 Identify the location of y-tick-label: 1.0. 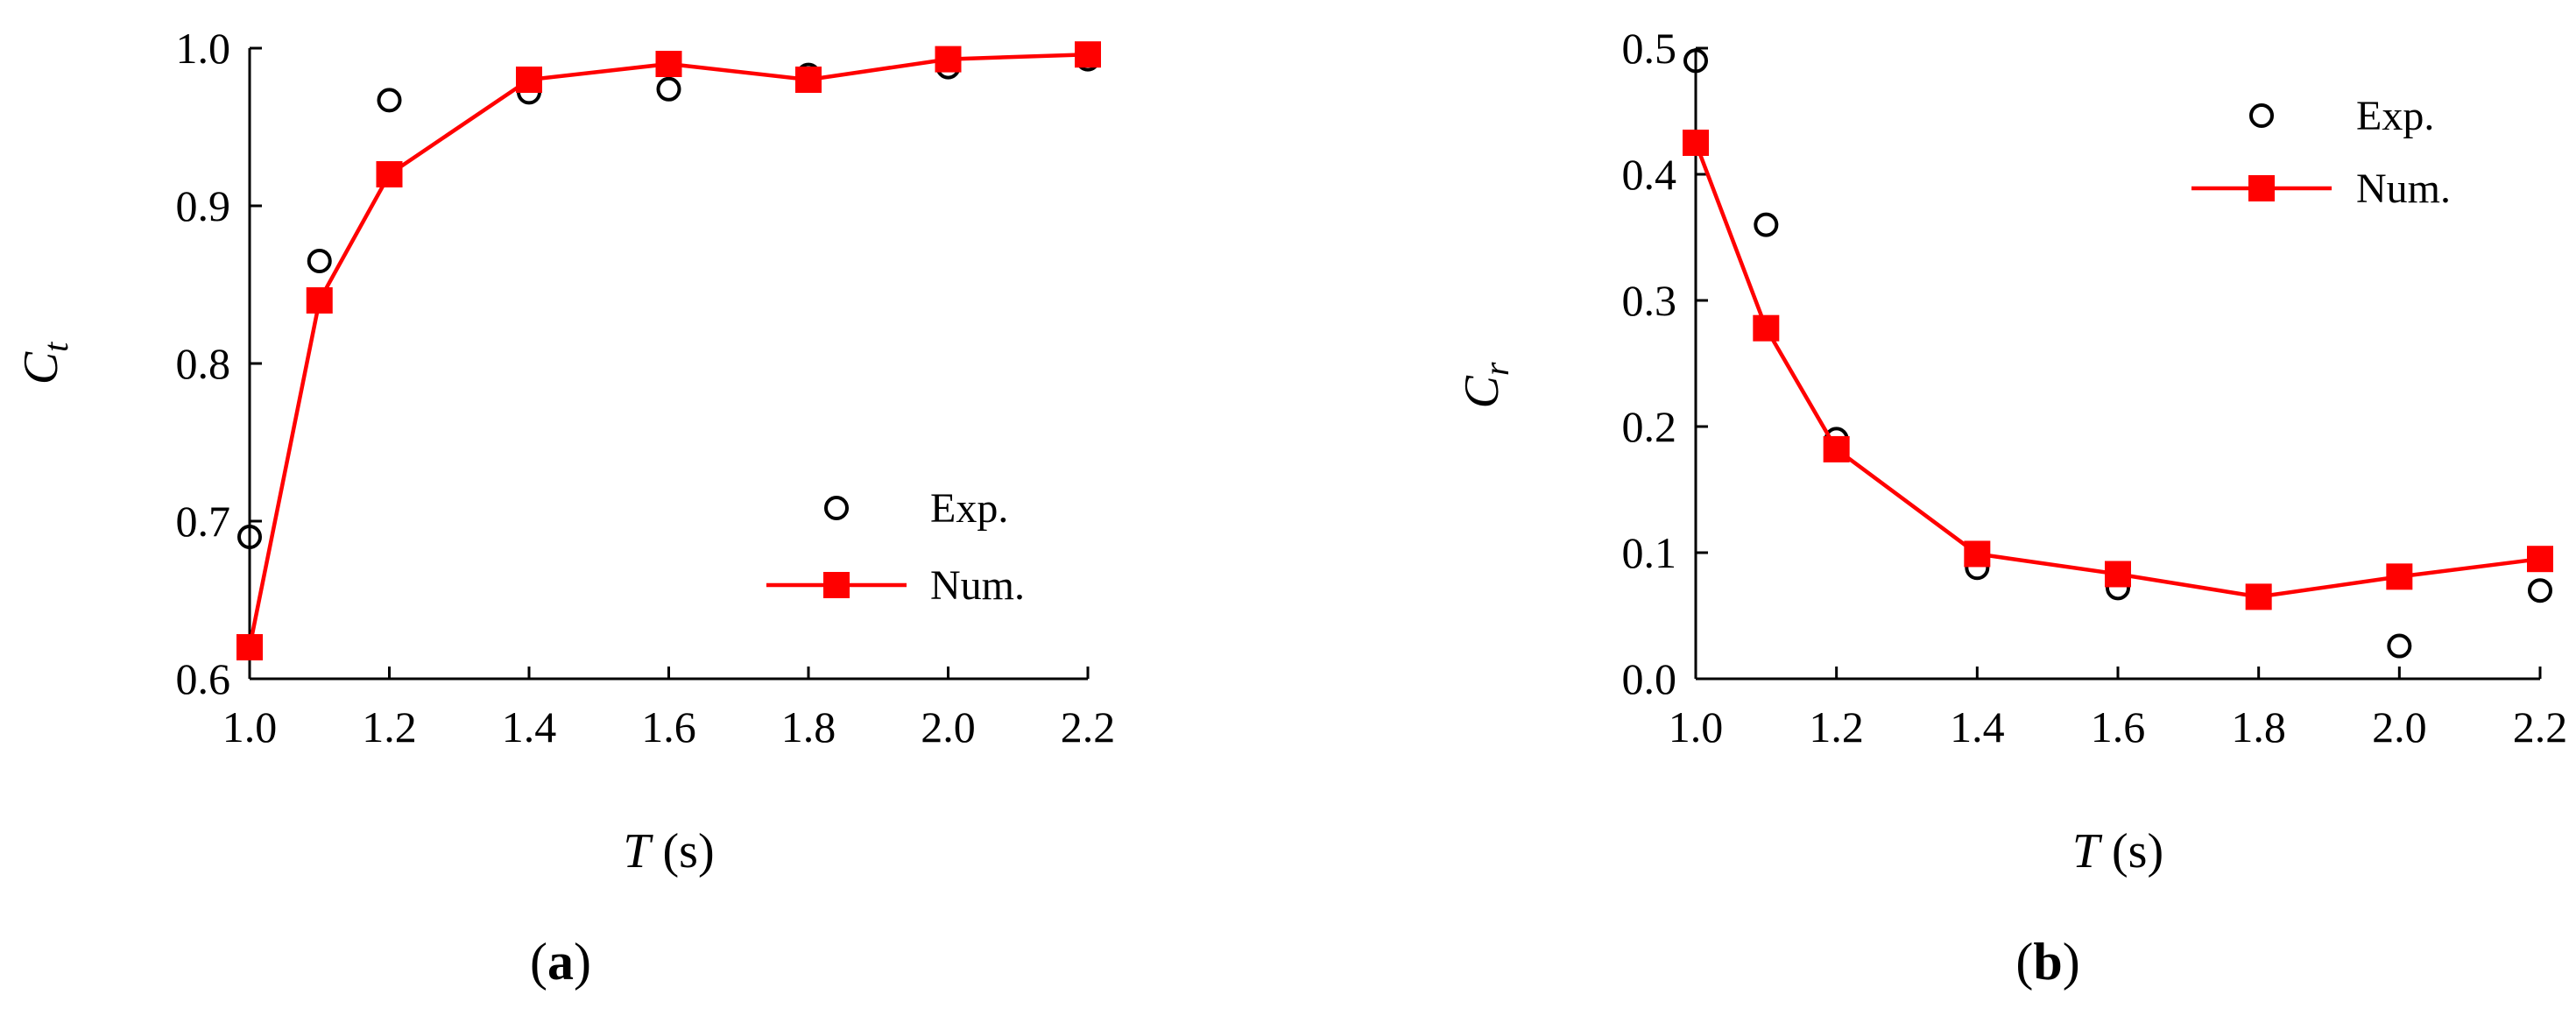
(203, 49).